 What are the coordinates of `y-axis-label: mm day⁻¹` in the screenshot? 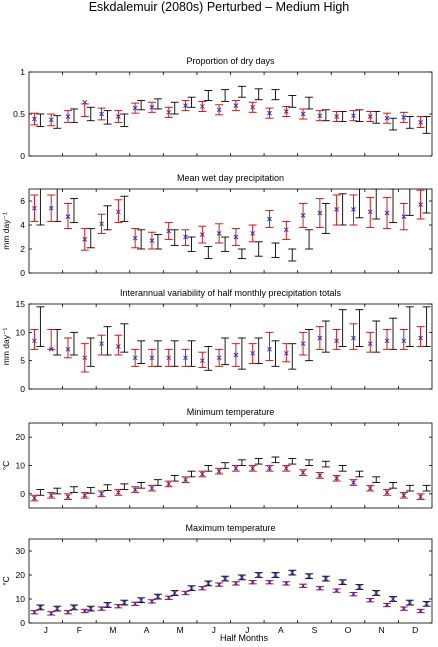 It's located at (6, 231).